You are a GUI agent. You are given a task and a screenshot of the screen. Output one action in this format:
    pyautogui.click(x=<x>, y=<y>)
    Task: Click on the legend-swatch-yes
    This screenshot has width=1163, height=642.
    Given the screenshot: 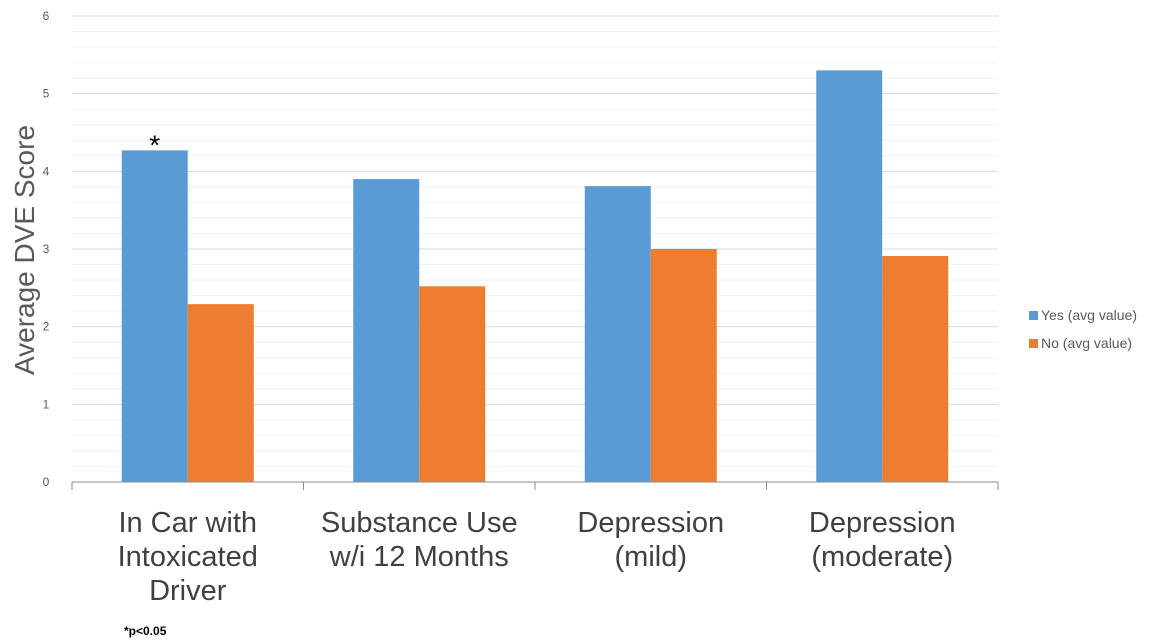 What is the action you would take?
    pyautogui.click(x=1033, y=315)
    